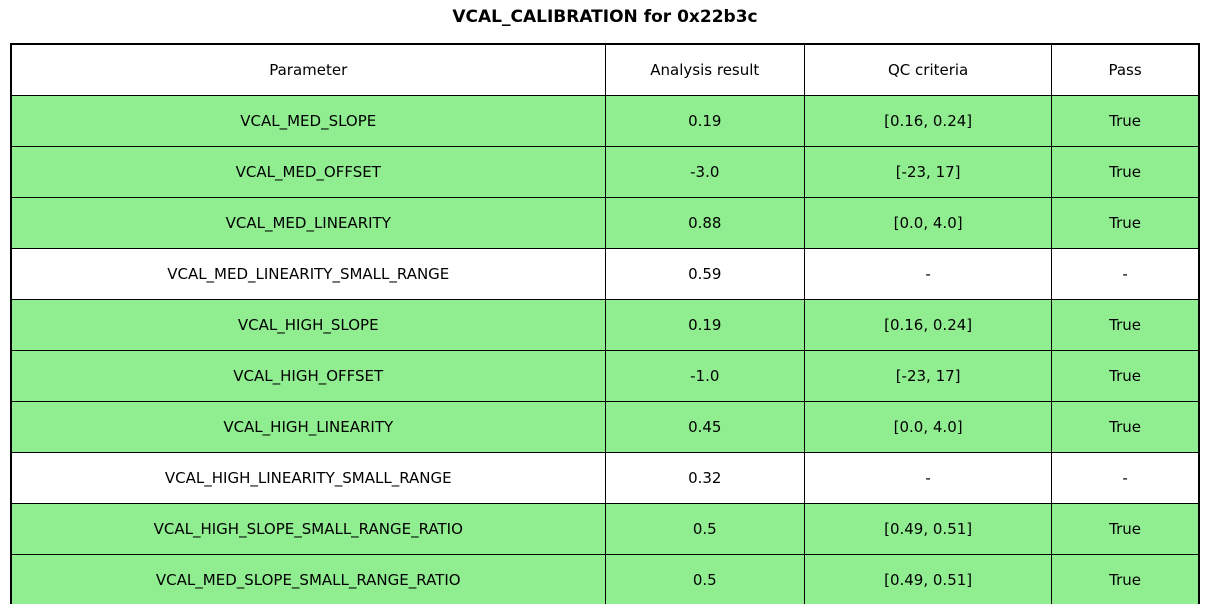 The image size is (1210, 604). What do you see at coordinates (308, 427) in the screenshot?
I see `cell-parameter: VCAL_HIGH_LINEARITY` at bounding box center [308, 427].